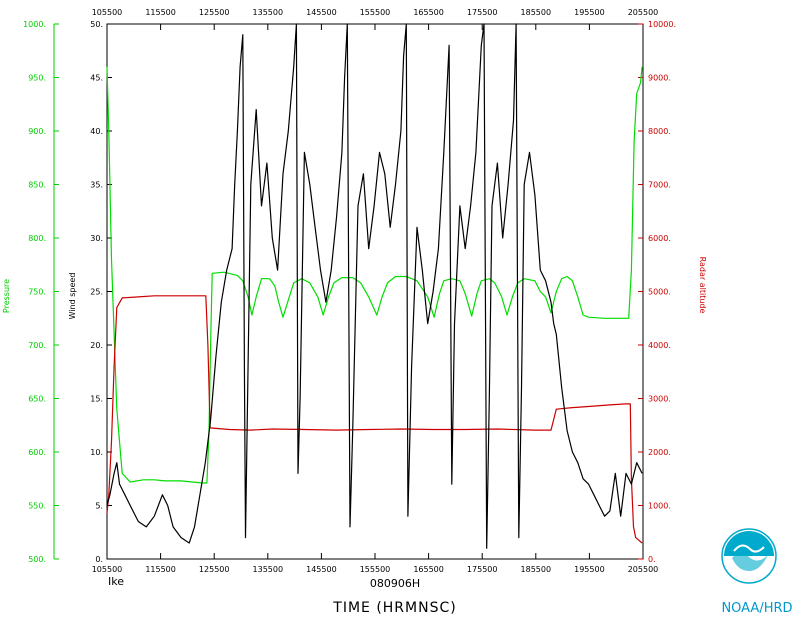  What do you see at coordinates (37, 399) in the screenshot?
I see `pressure-tick-label: 650.` at bounding box center [37, 399].